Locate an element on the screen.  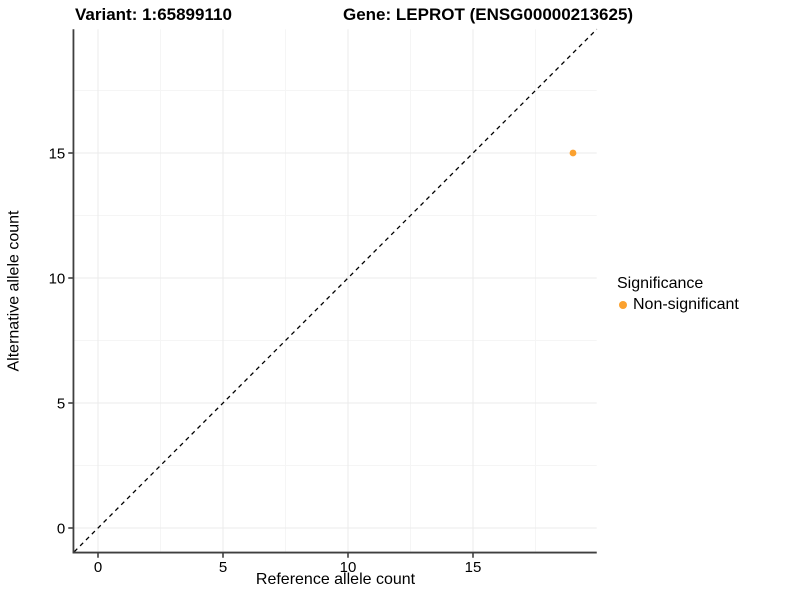
x-tick-label: 15 is located at coordinates (473, 567).